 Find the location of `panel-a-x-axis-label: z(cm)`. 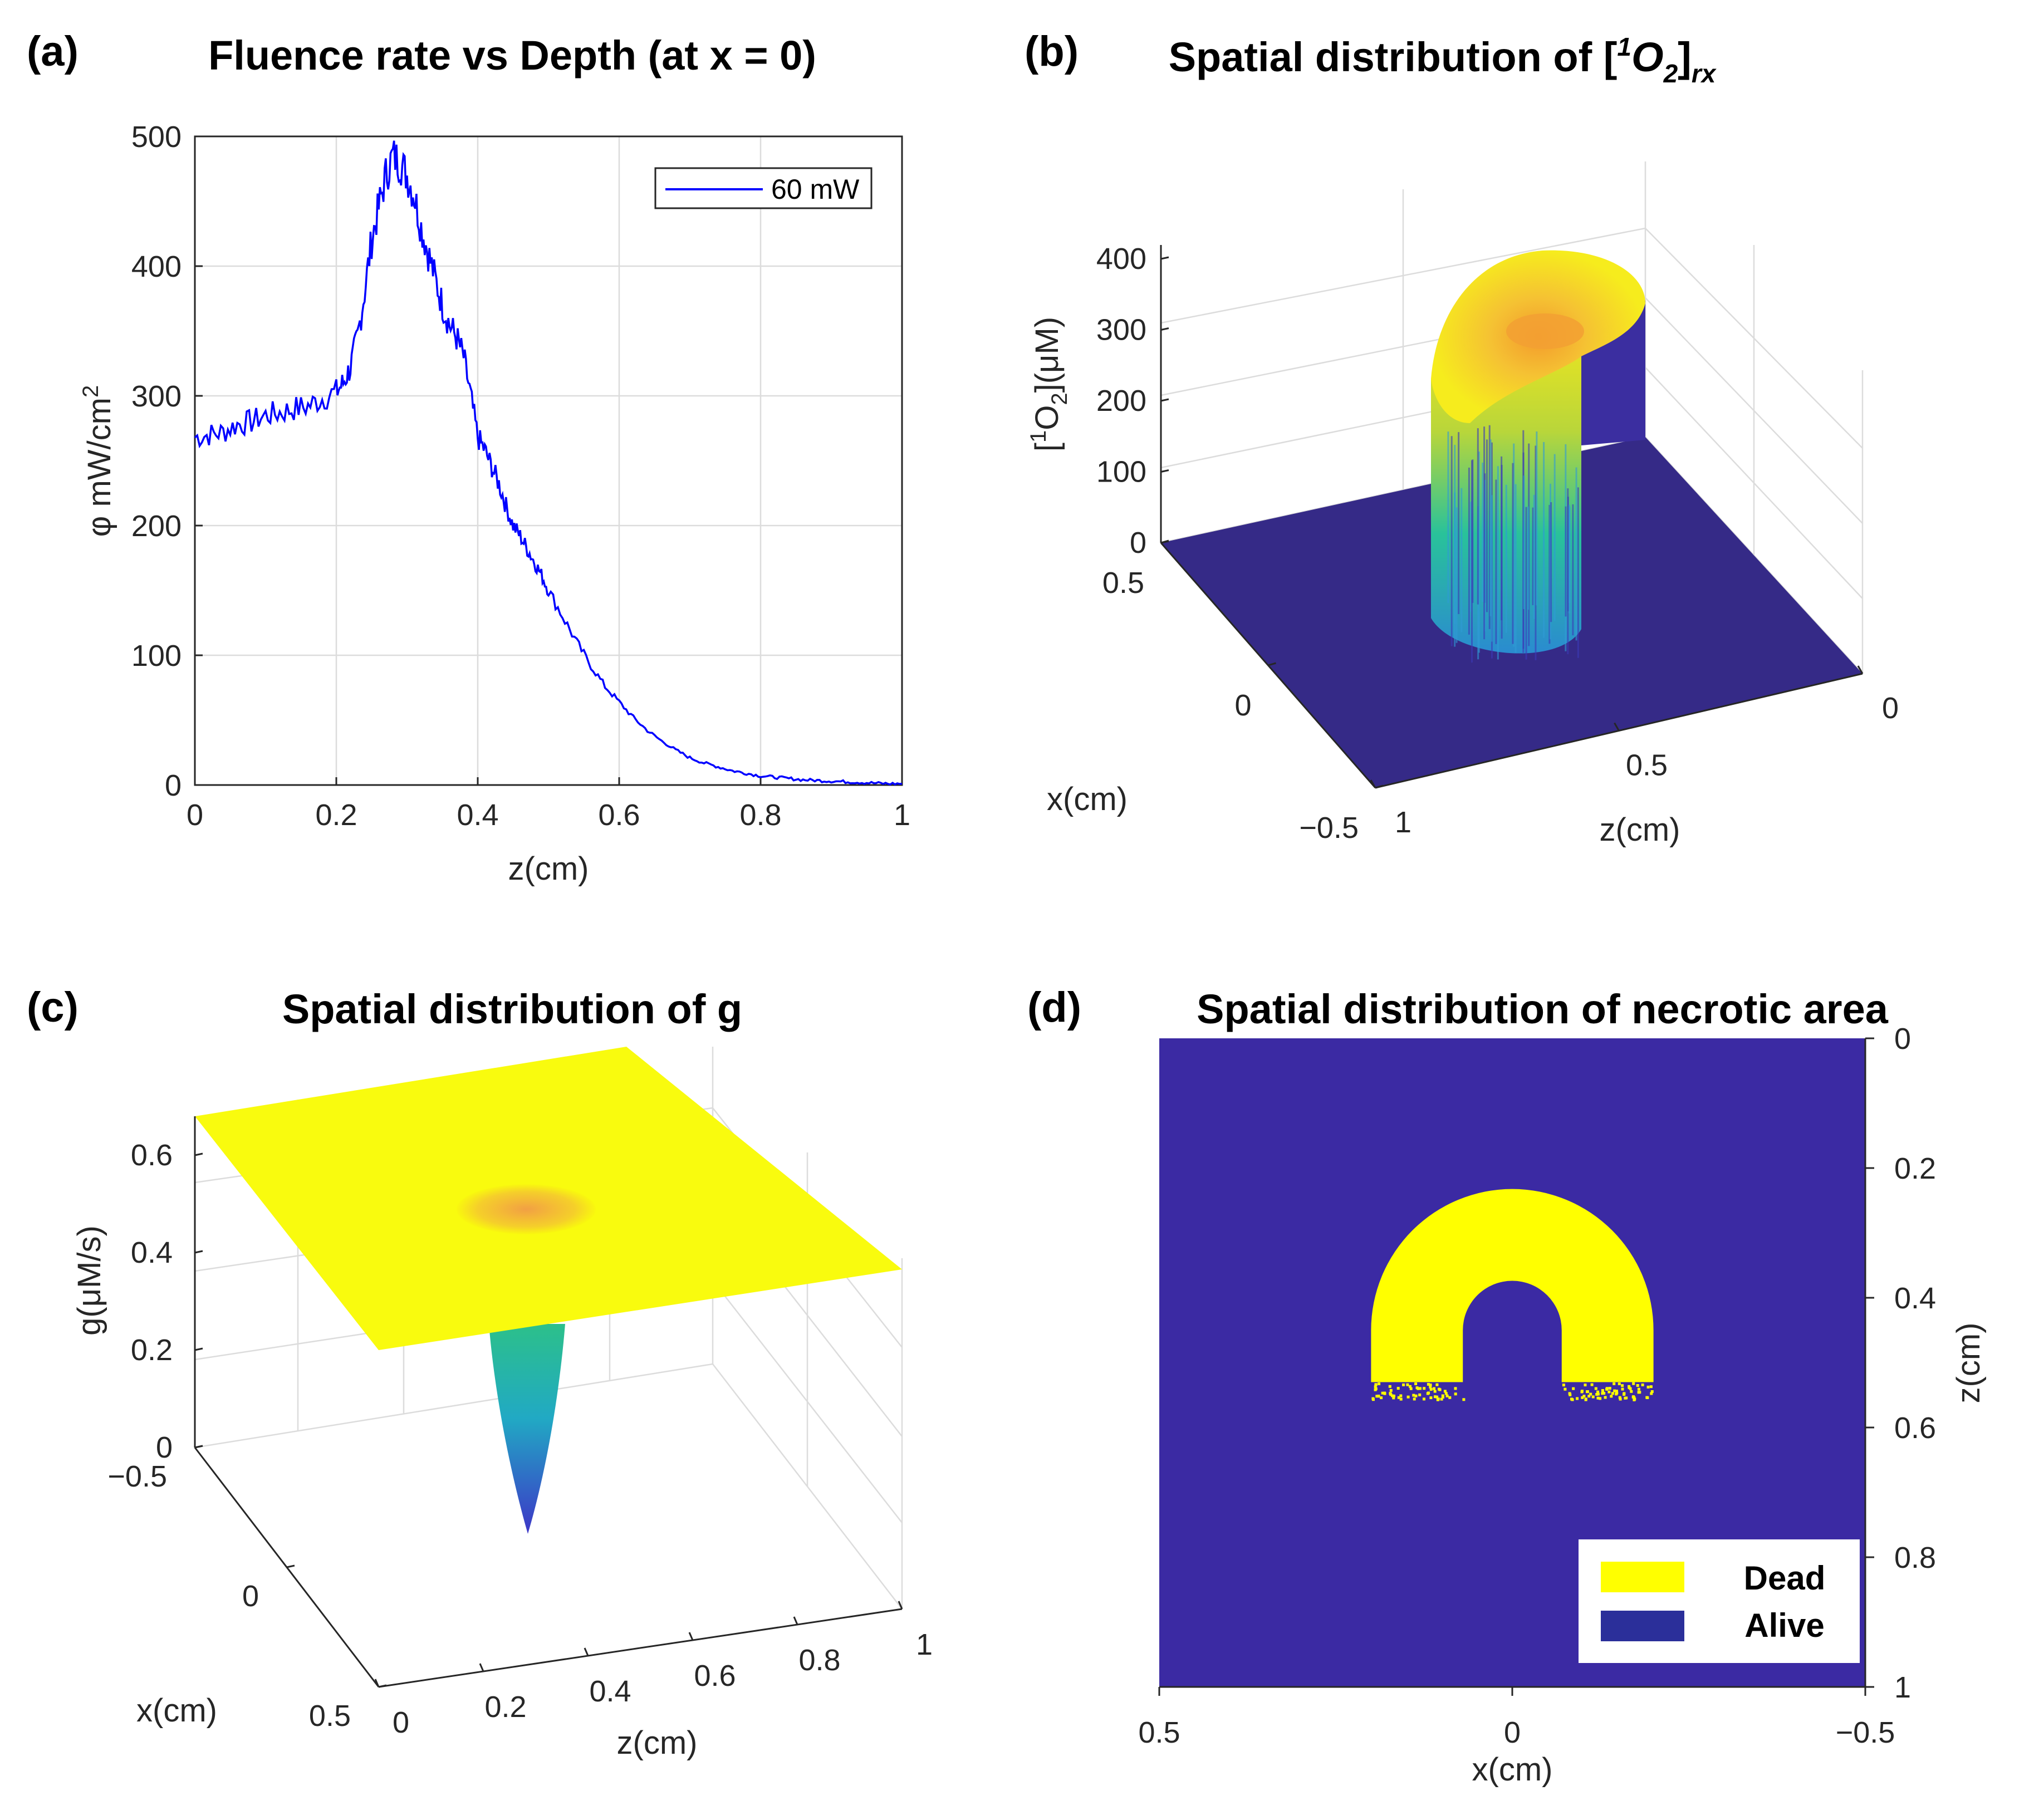

panel-a-x-axis-label: z(cm) is located at coordinates (548, 869).